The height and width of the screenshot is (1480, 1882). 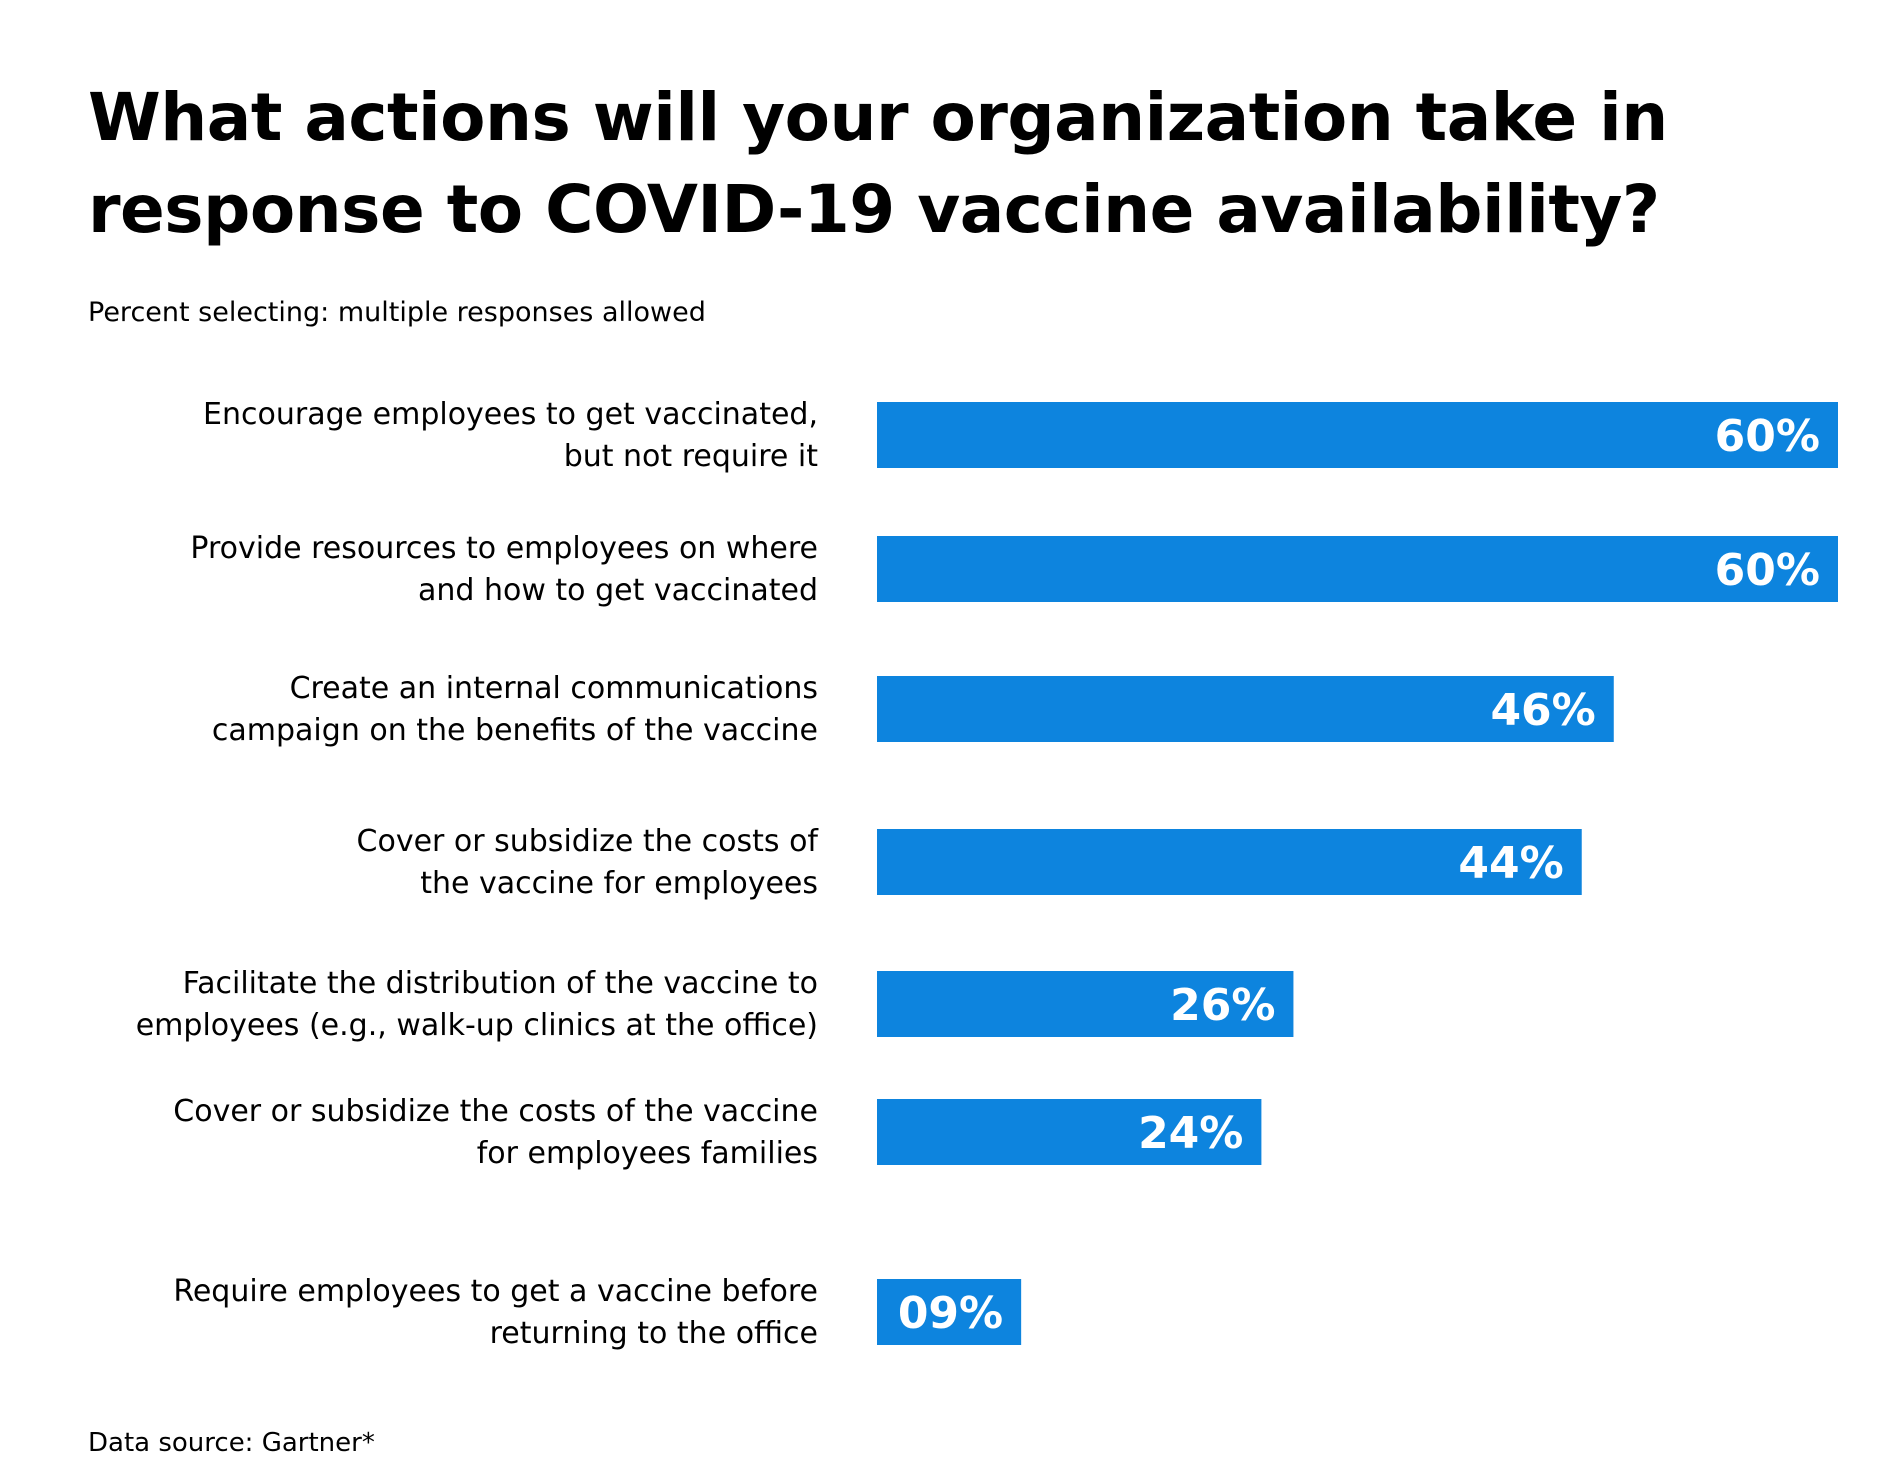 I want to click on category-label-2-line-2: and how to get vaccinated, so click(x=618, y=590).